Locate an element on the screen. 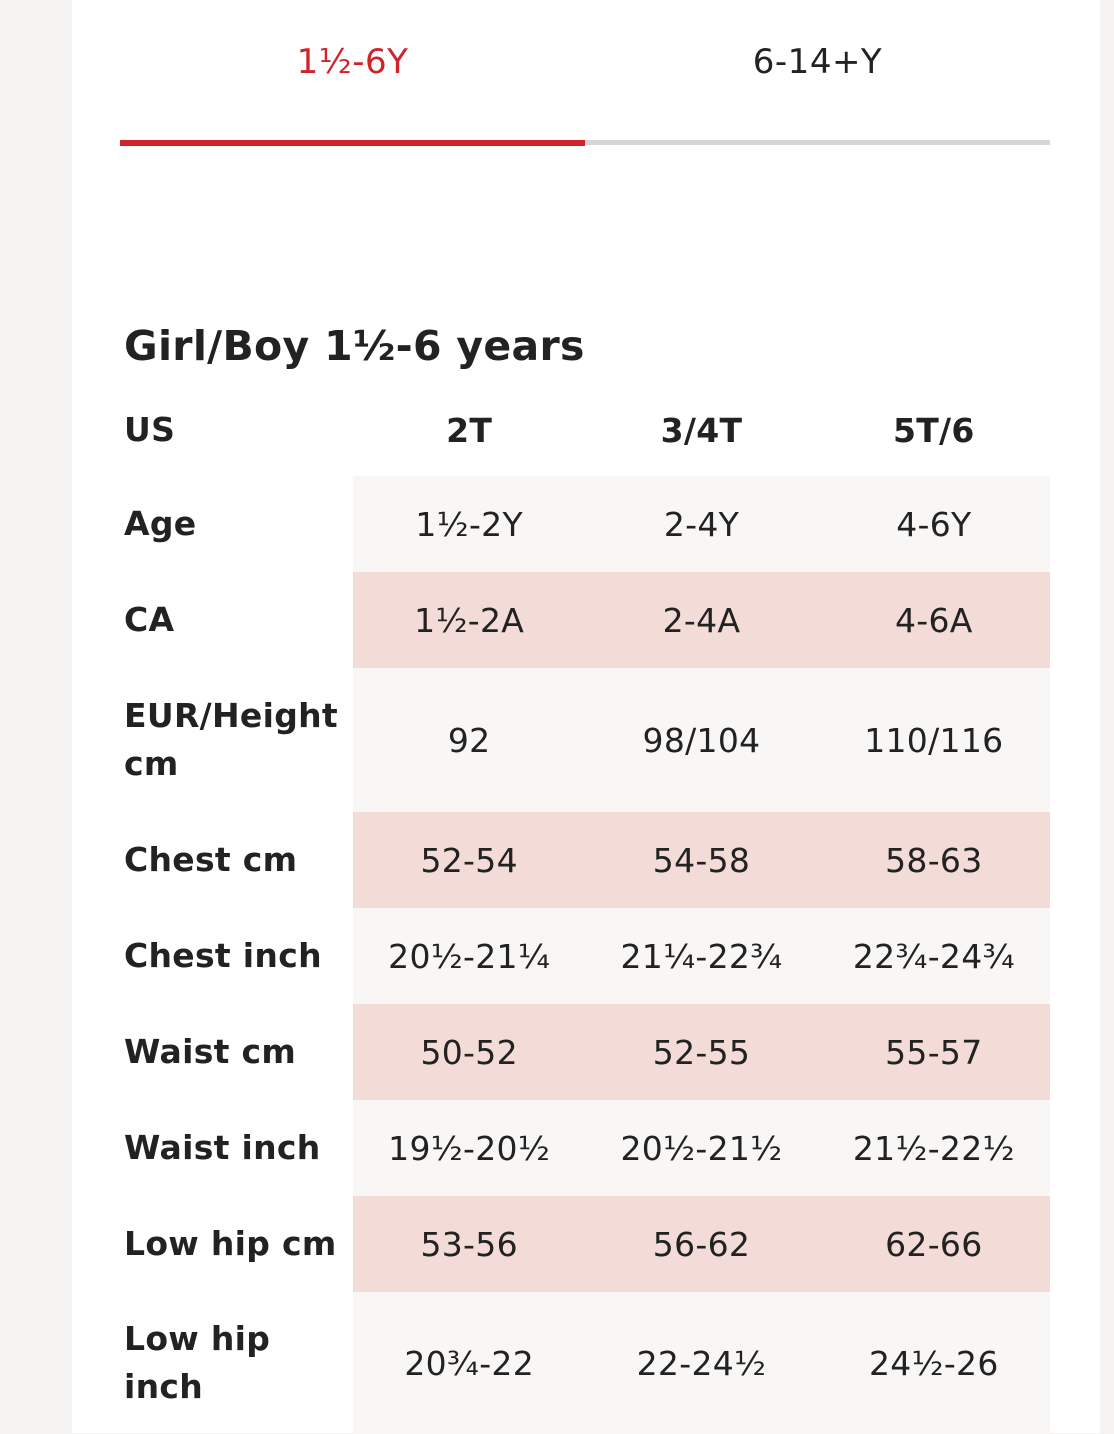 This screenshot has width=1114, height=1434. row-label: Chest cm is located at coordinates (211, 859).